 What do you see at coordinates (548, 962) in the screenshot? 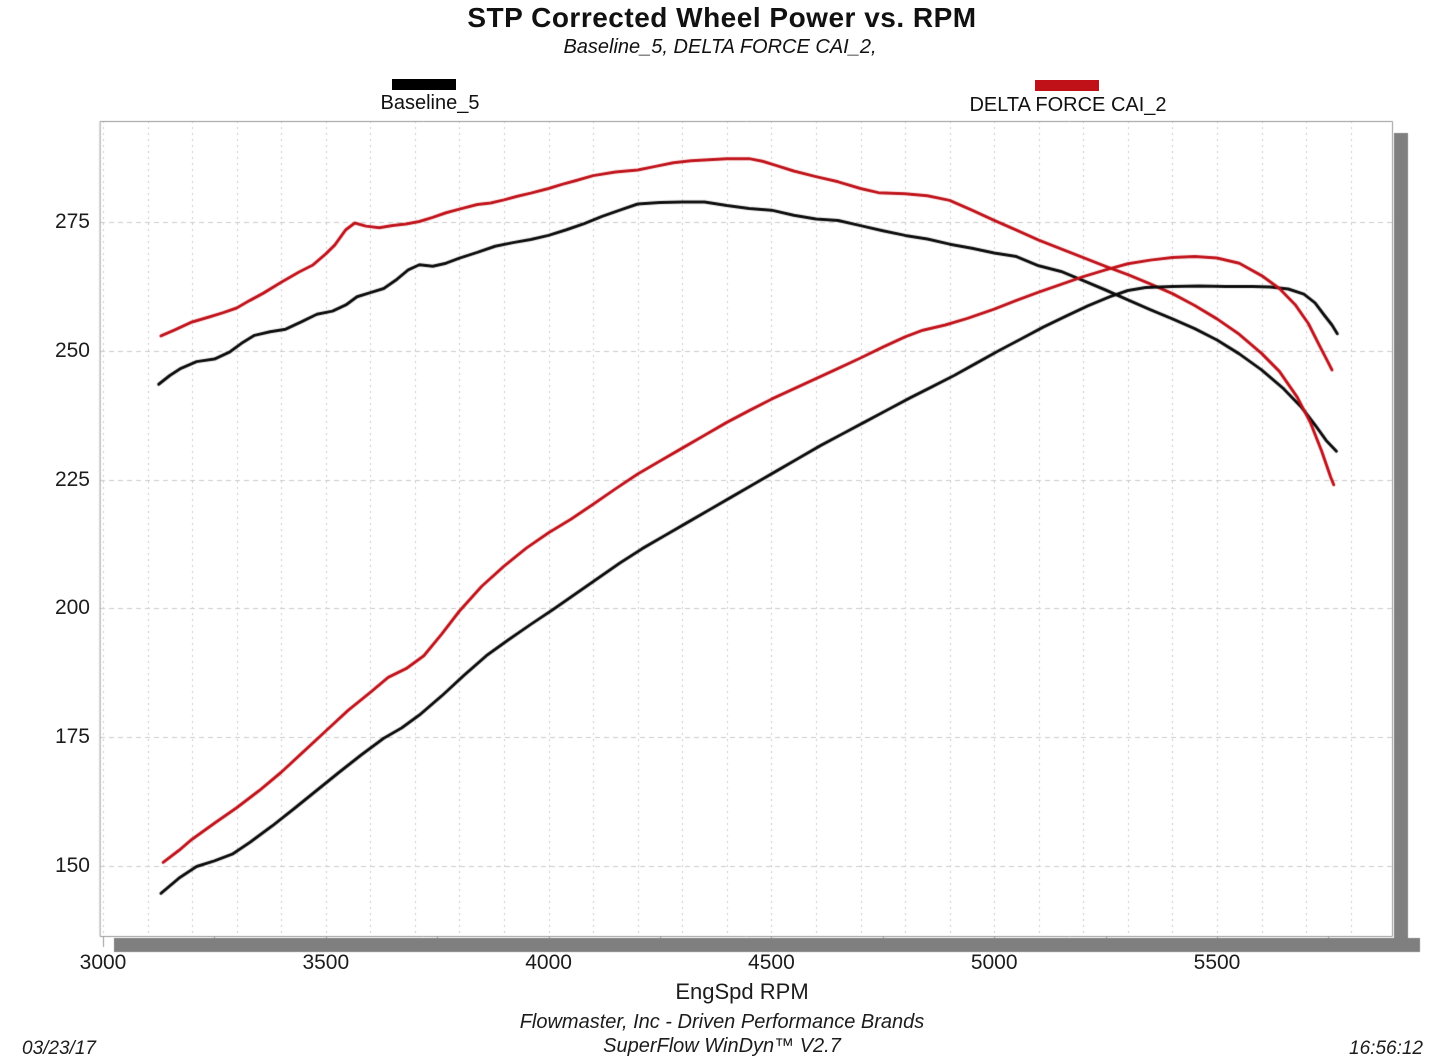
I see `x-tick-label: 4000` at bounding box center [548, 962].